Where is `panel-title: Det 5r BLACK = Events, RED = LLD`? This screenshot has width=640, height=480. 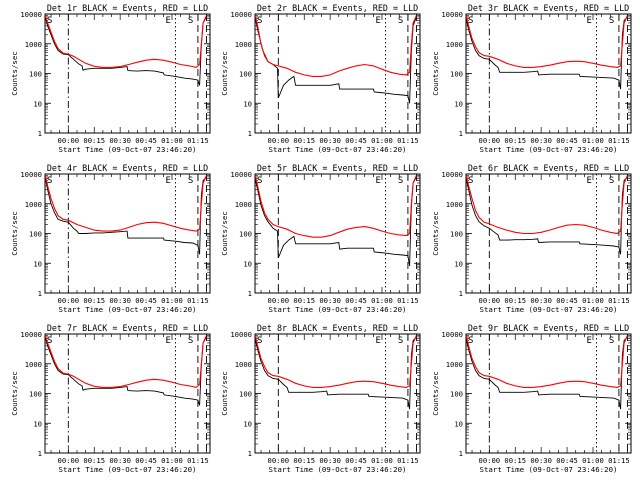 panel-title: Det 5r BLACK = Events, RED = LLD is located at coordinates (337, 168).